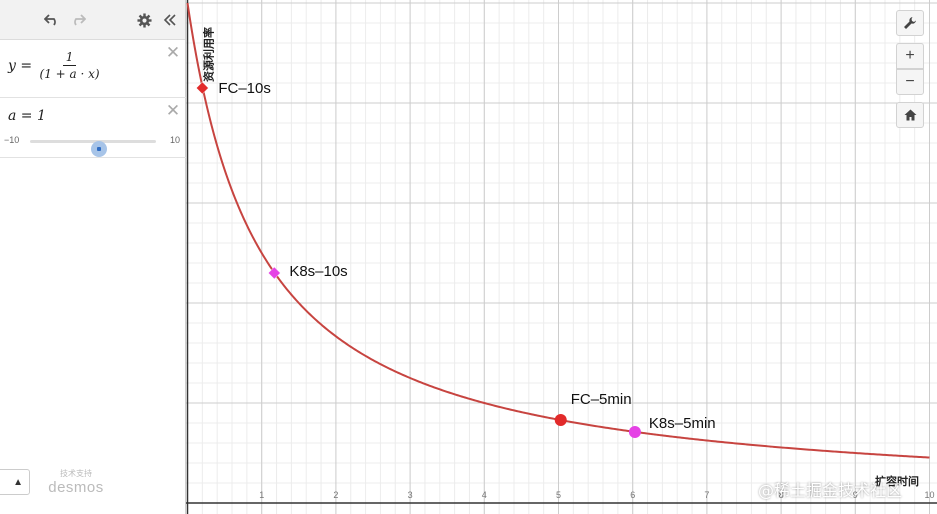 The image size is (937, 514). What do you see at coordinates (76, 487) in the screenshot?
I see `desmos-logo: desmos` at bounding box center [76, 487].